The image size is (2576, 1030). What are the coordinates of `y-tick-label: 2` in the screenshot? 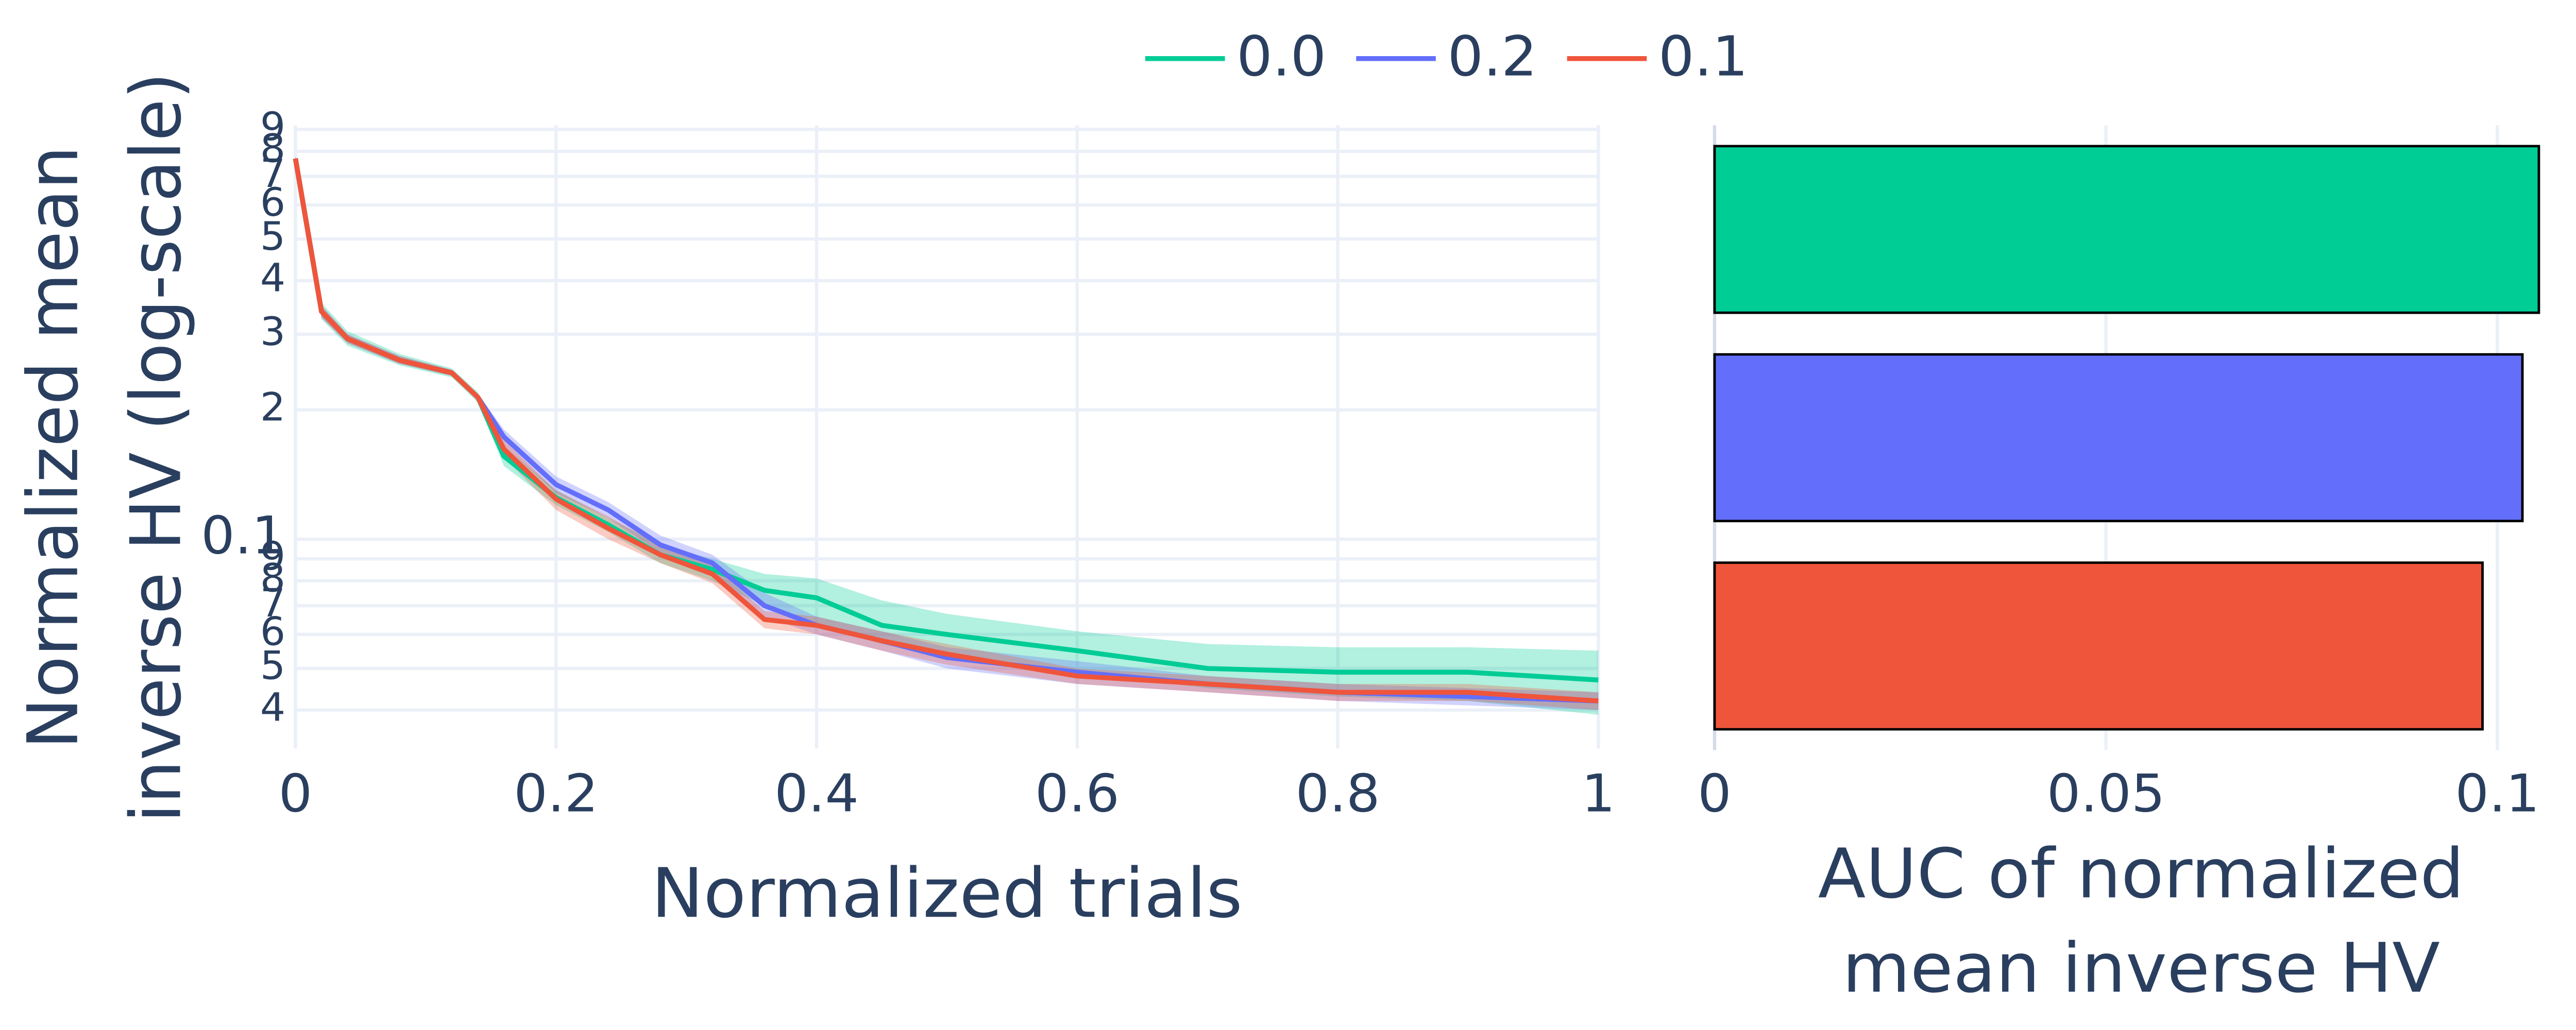 It's located at (272, 407).